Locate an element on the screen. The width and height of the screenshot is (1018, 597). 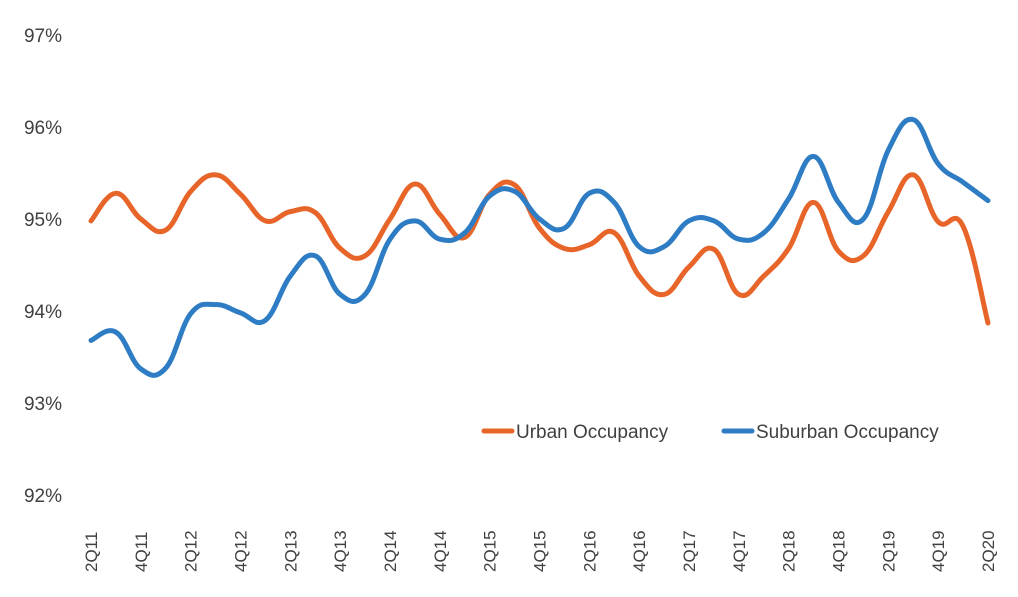
x-tick-label: 4Q19 is located at coordinates (938, 551).